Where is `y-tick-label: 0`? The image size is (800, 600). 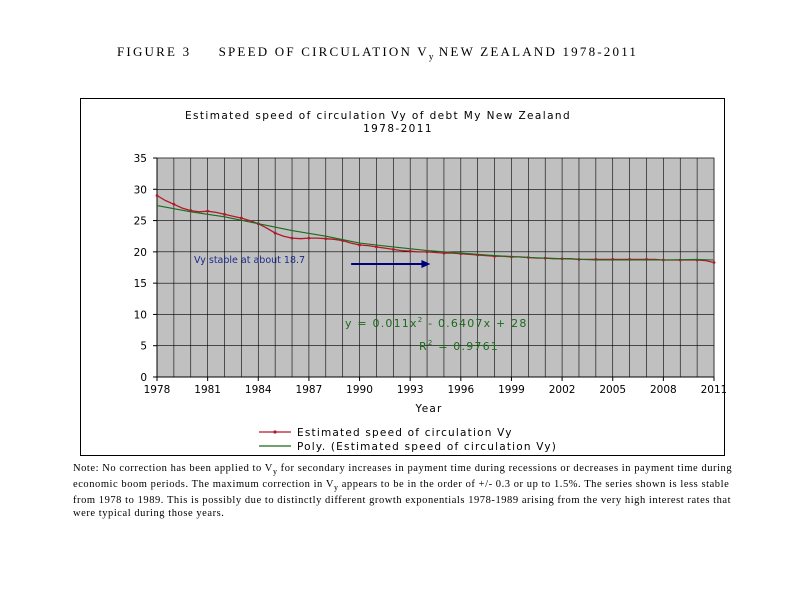 y-tick-label: 0 is located at coordinates (143, 378).